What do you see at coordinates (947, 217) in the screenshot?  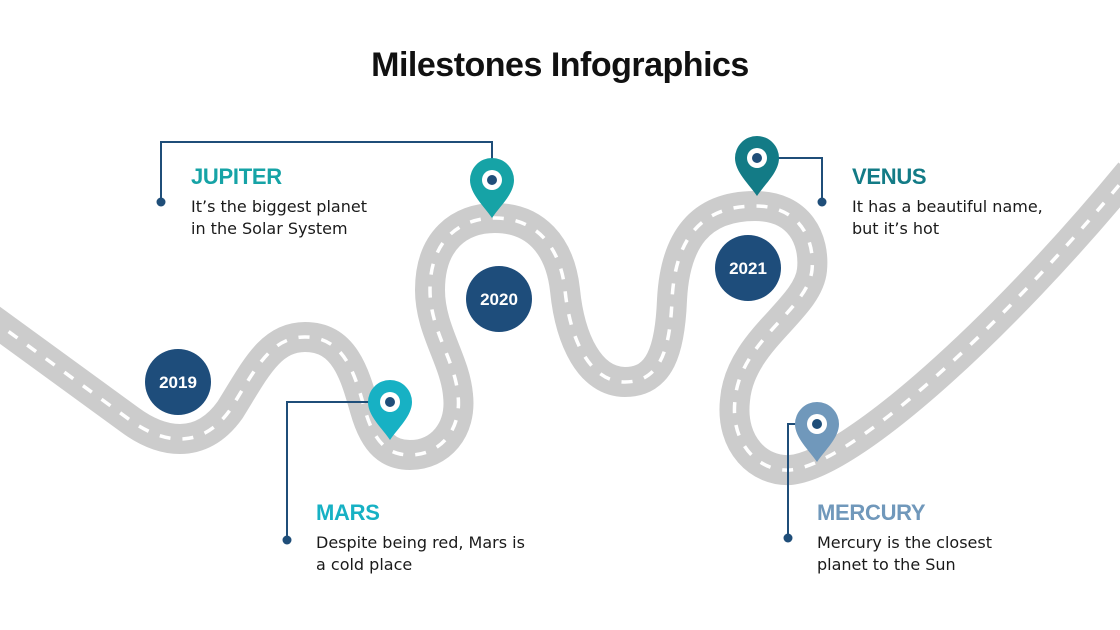 I see `milestone-description: It has a beautiful name, but it’s hot` at bounding box center [947, 217].